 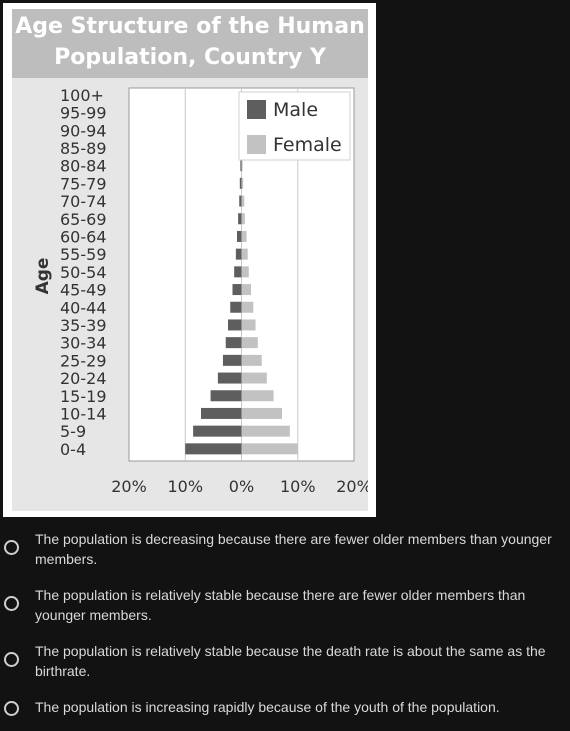 I want to click on legend-label-female: Female, so click(x=307, y=145).